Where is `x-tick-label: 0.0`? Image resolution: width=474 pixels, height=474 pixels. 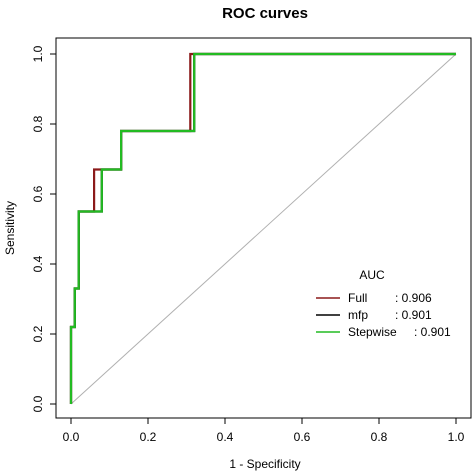
x-tick-label: 0.0 is located at coordinates (71, 437).